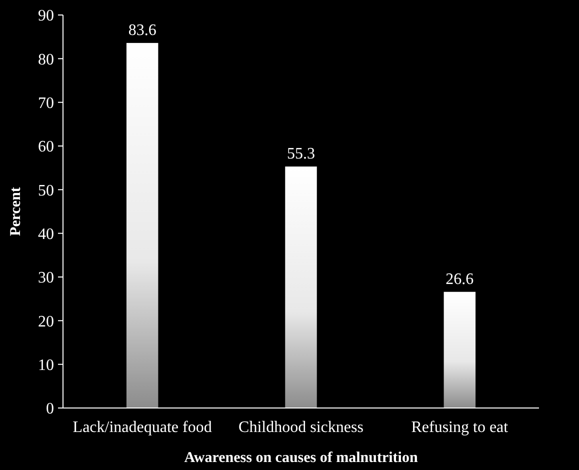  Describe the element at coordinates (46, 191) in the screenshot. I see `y-tick-label: 50` at that location.